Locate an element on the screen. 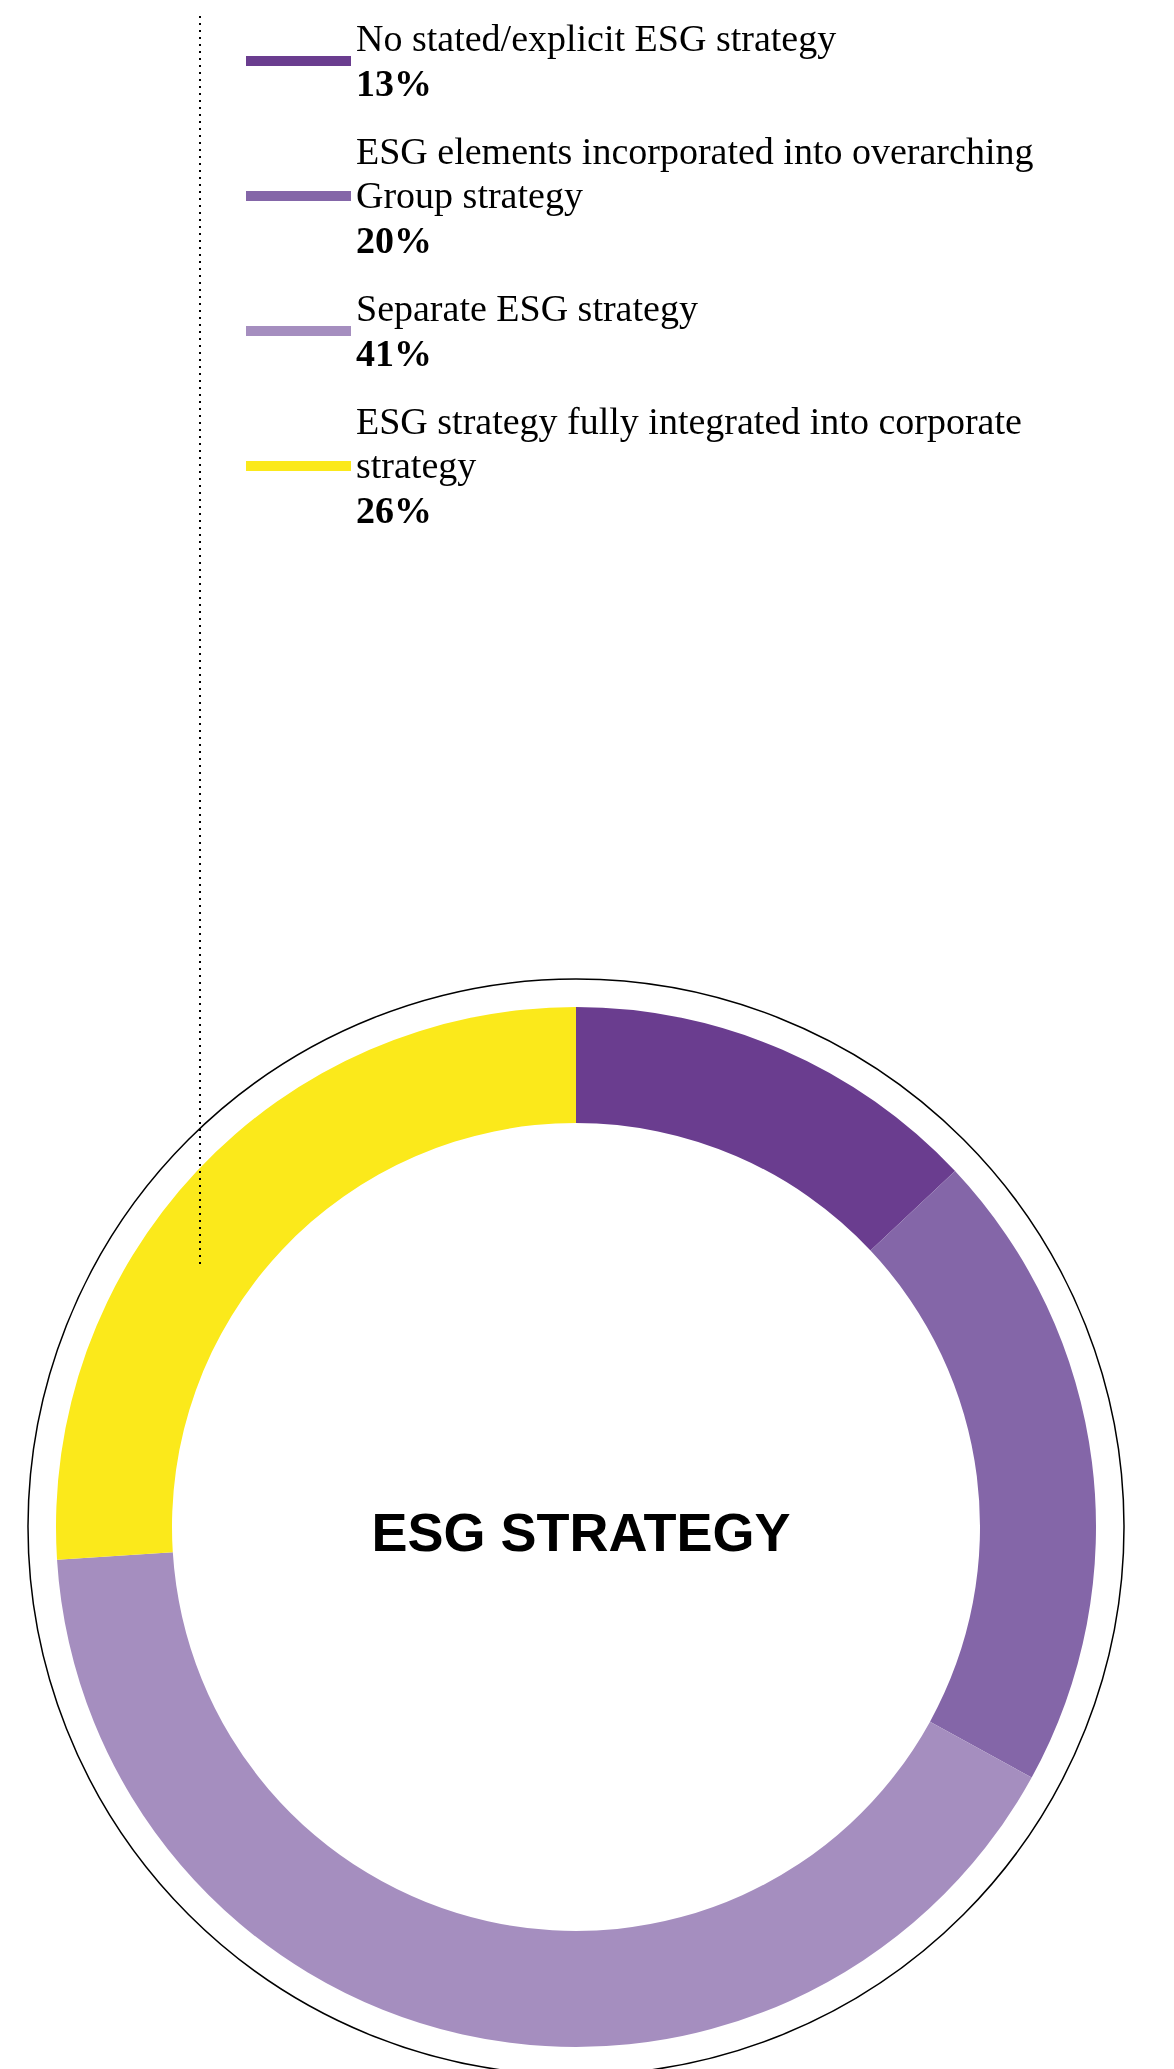  text: ESG STRATEGY is located at coordinates (581, 1532).